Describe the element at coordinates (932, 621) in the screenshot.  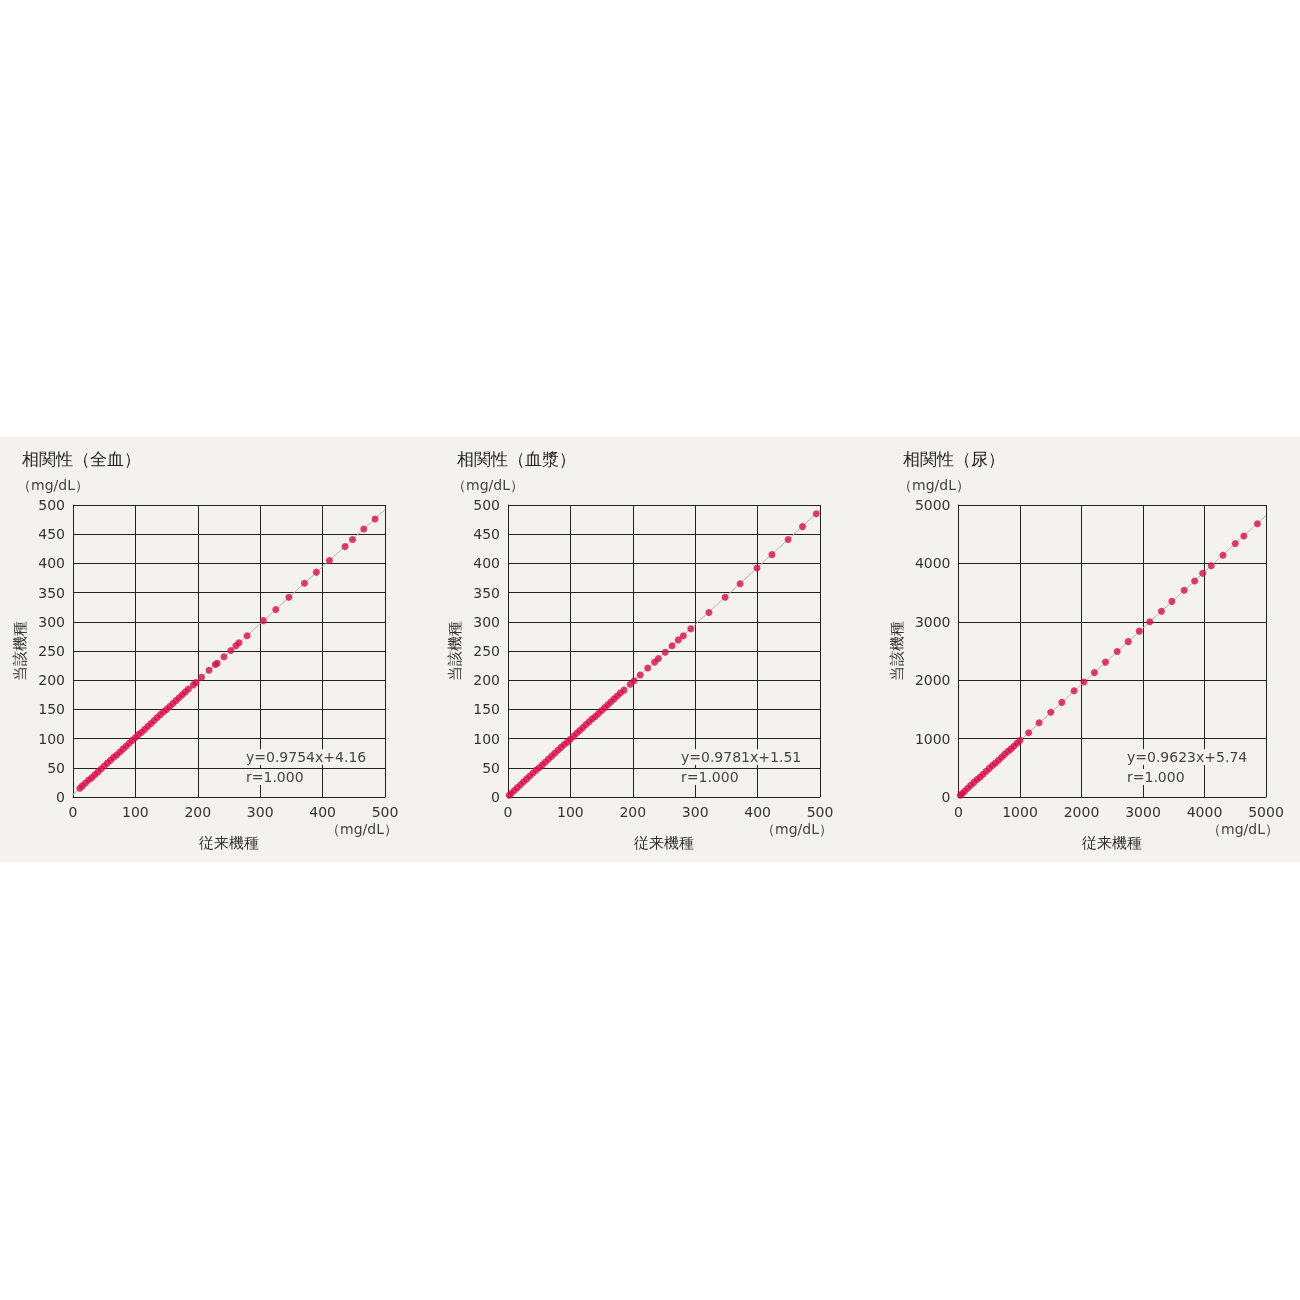
I see `y-tick-label: 3000` at that location.